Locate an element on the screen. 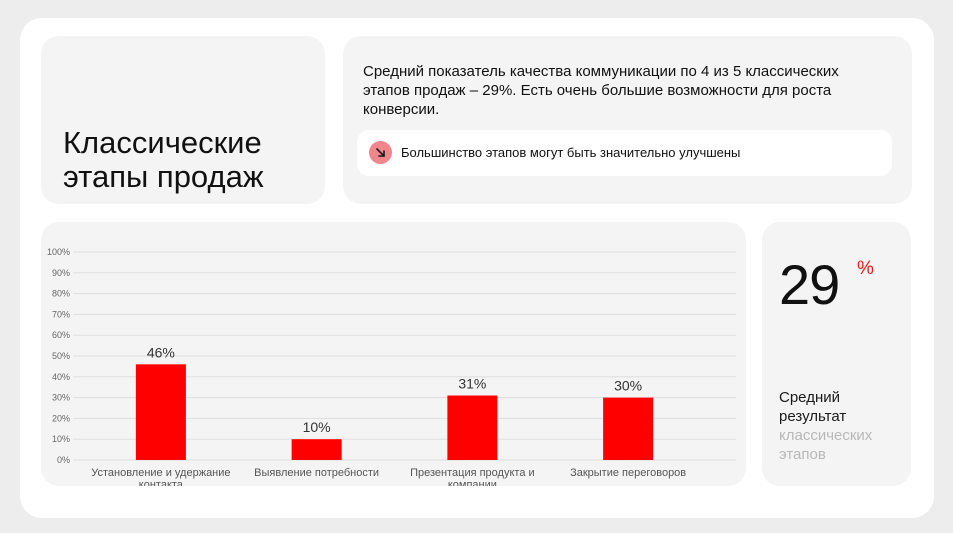 The width and height of the screenshot is (953, 533). y-tick-label: 10% is located at coordinates (61, 439).